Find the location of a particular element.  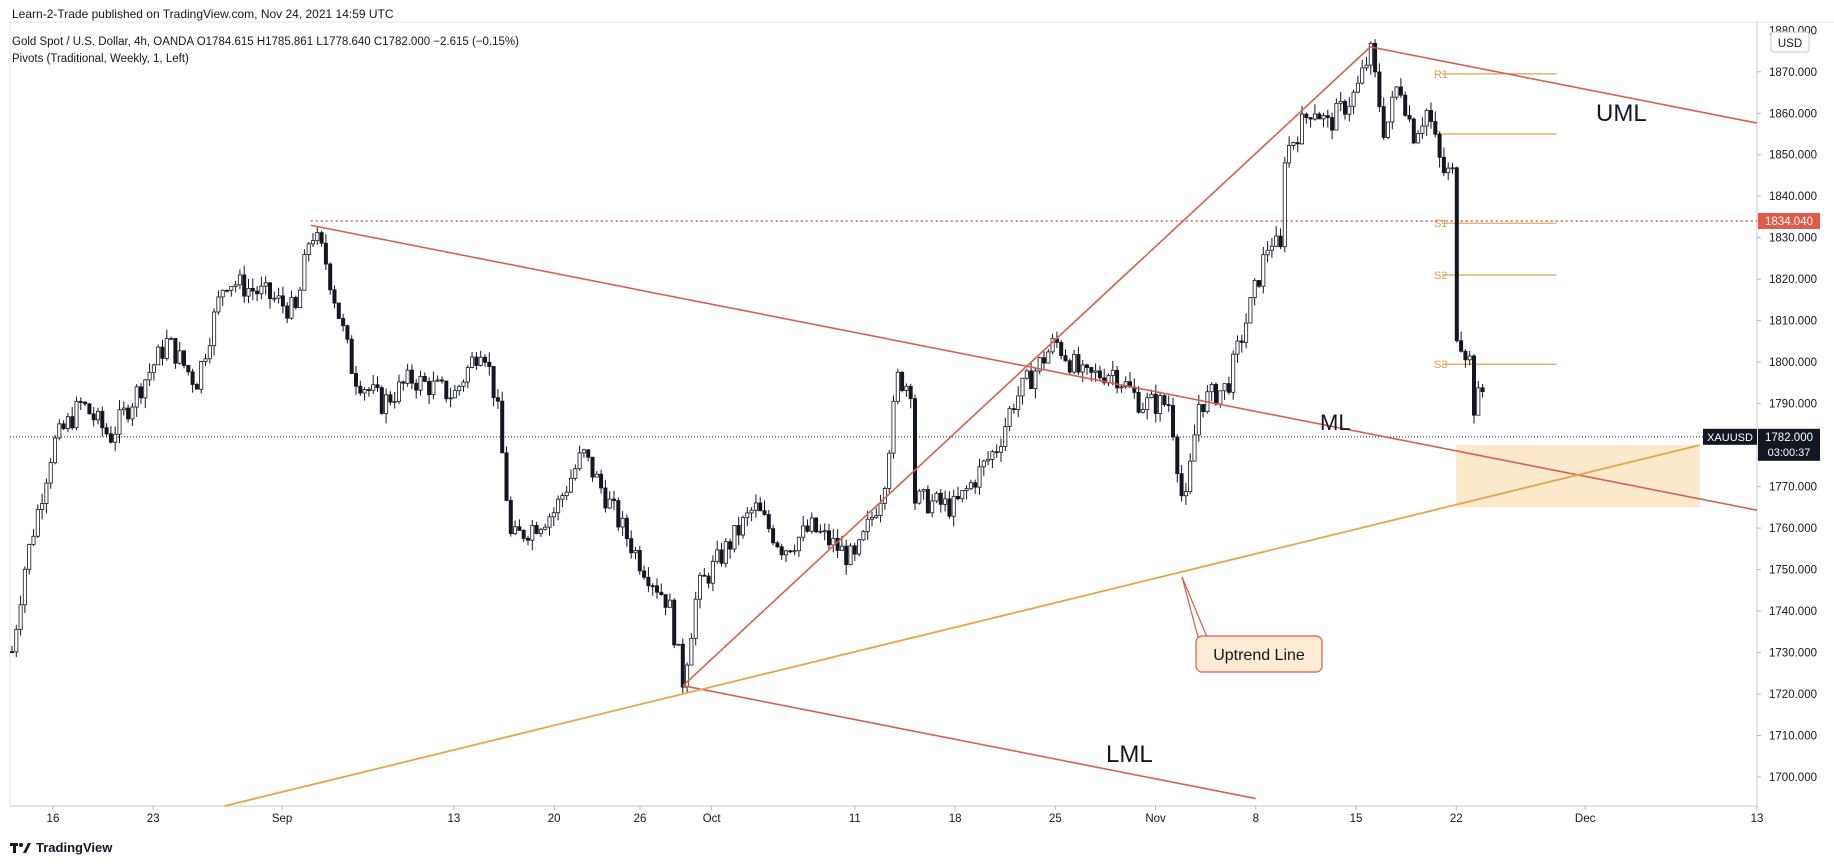

uptrend-line-callout: Uptrend Line is located at coordinates (1252, 624).